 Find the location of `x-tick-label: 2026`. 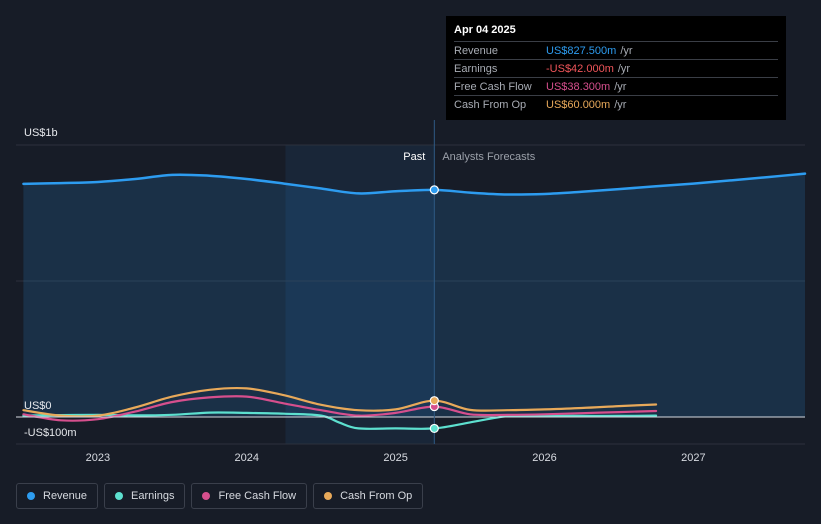

x-tick-label: 2026 is located at coordinates (544, 458).